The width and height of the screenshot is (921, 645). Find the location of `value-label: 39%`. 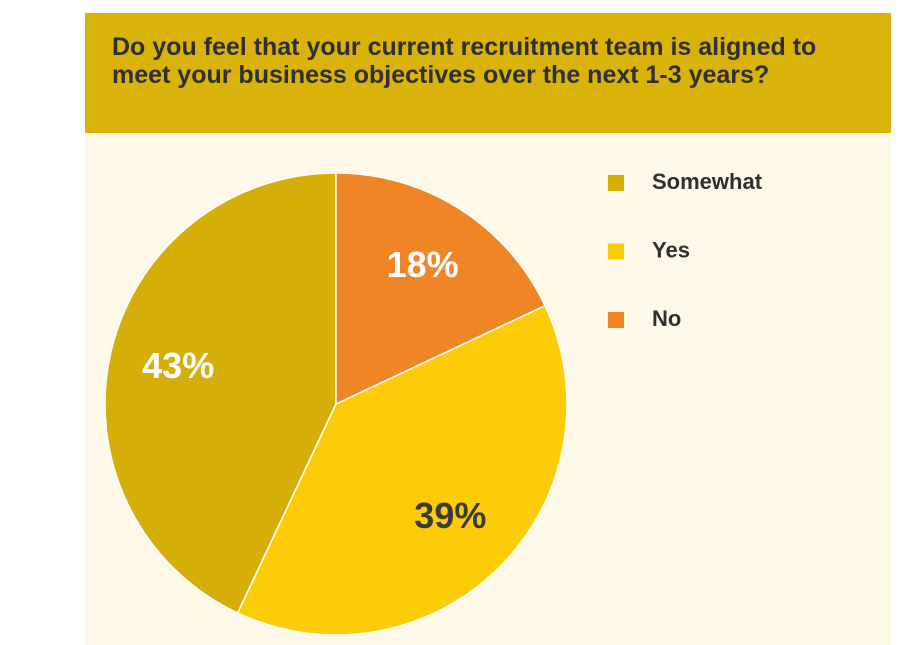

value-label: 39% is located at coordinates (450, 515).